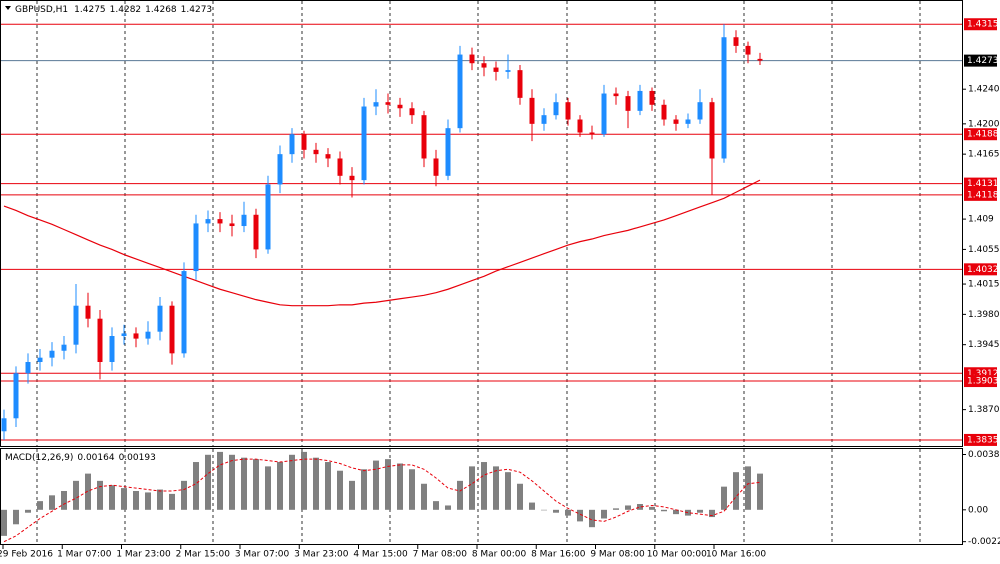 The height and width of the screenshot is (564, 1000). What do you see at coordinates (984, 90) in the screenshot?
I see `y-tick-label: 1.4240` at bounding box center [984, 90].